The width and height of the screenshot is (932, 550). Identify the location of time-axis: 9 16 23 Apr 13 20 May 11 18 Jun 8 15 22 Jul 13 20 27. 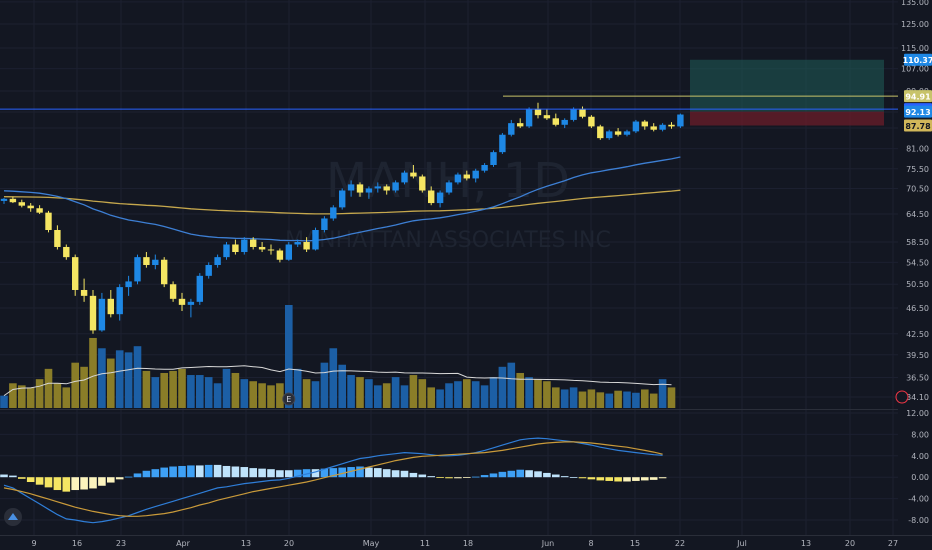
(466, 542).